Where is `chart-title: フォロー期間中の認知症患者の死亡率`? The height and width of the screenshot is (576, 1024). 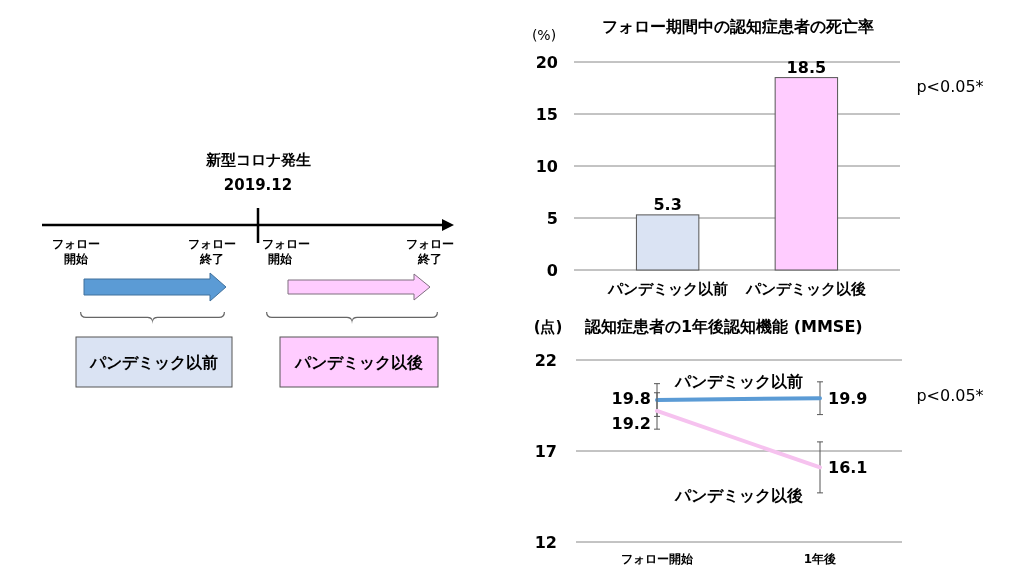 chart-title: フォロー期間中の認知症患者の死亡率 is located at coordinates (738, 26).